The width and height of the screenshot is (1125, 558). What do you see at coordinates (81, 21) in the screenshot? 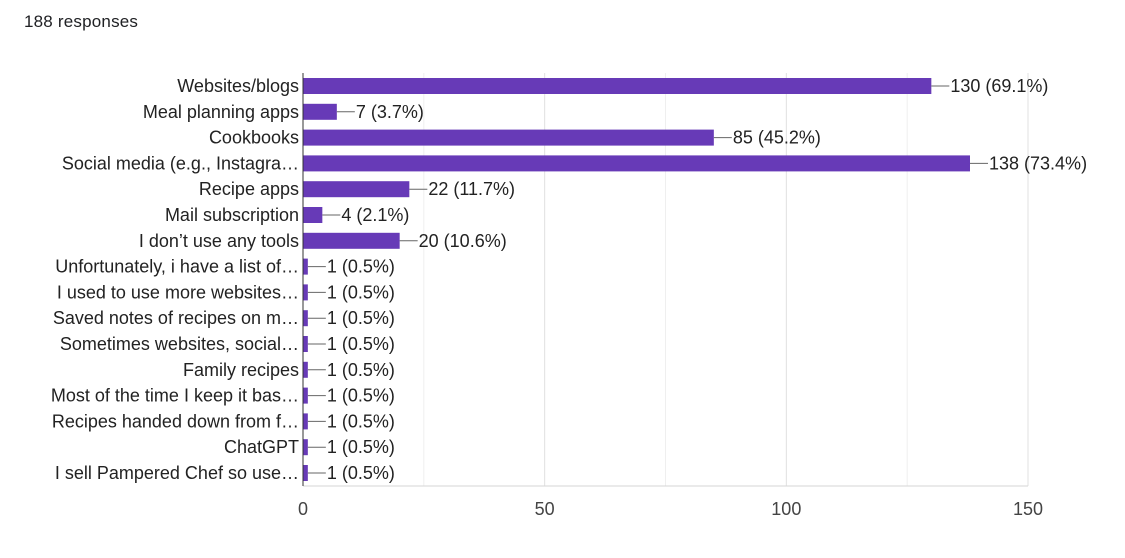
I see `response-count: 188 responses` at bounding box center [81, 21].